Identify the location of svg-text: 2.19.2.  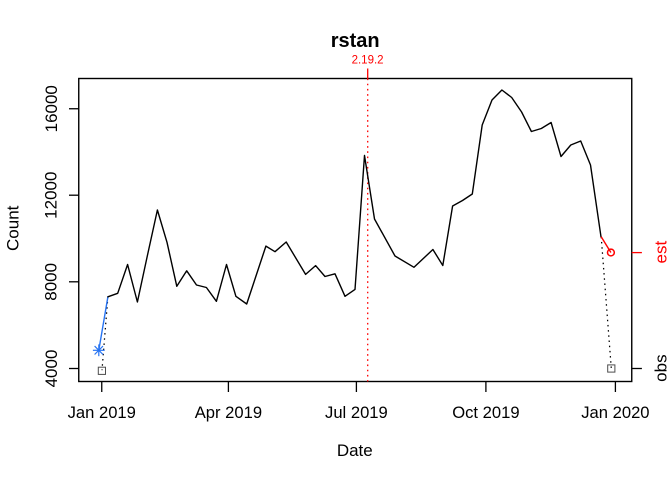
(368, 61).